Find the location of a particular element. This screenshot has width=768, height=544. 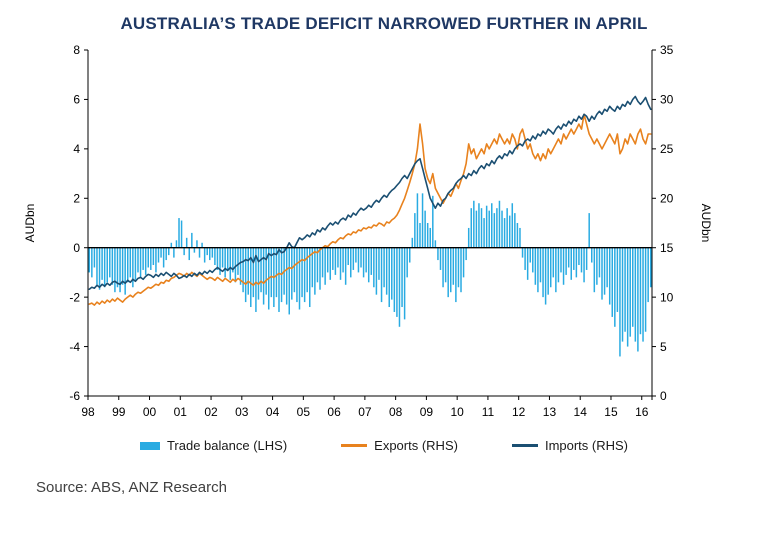

svg-text: 2 is located at coordinates (76, 198).